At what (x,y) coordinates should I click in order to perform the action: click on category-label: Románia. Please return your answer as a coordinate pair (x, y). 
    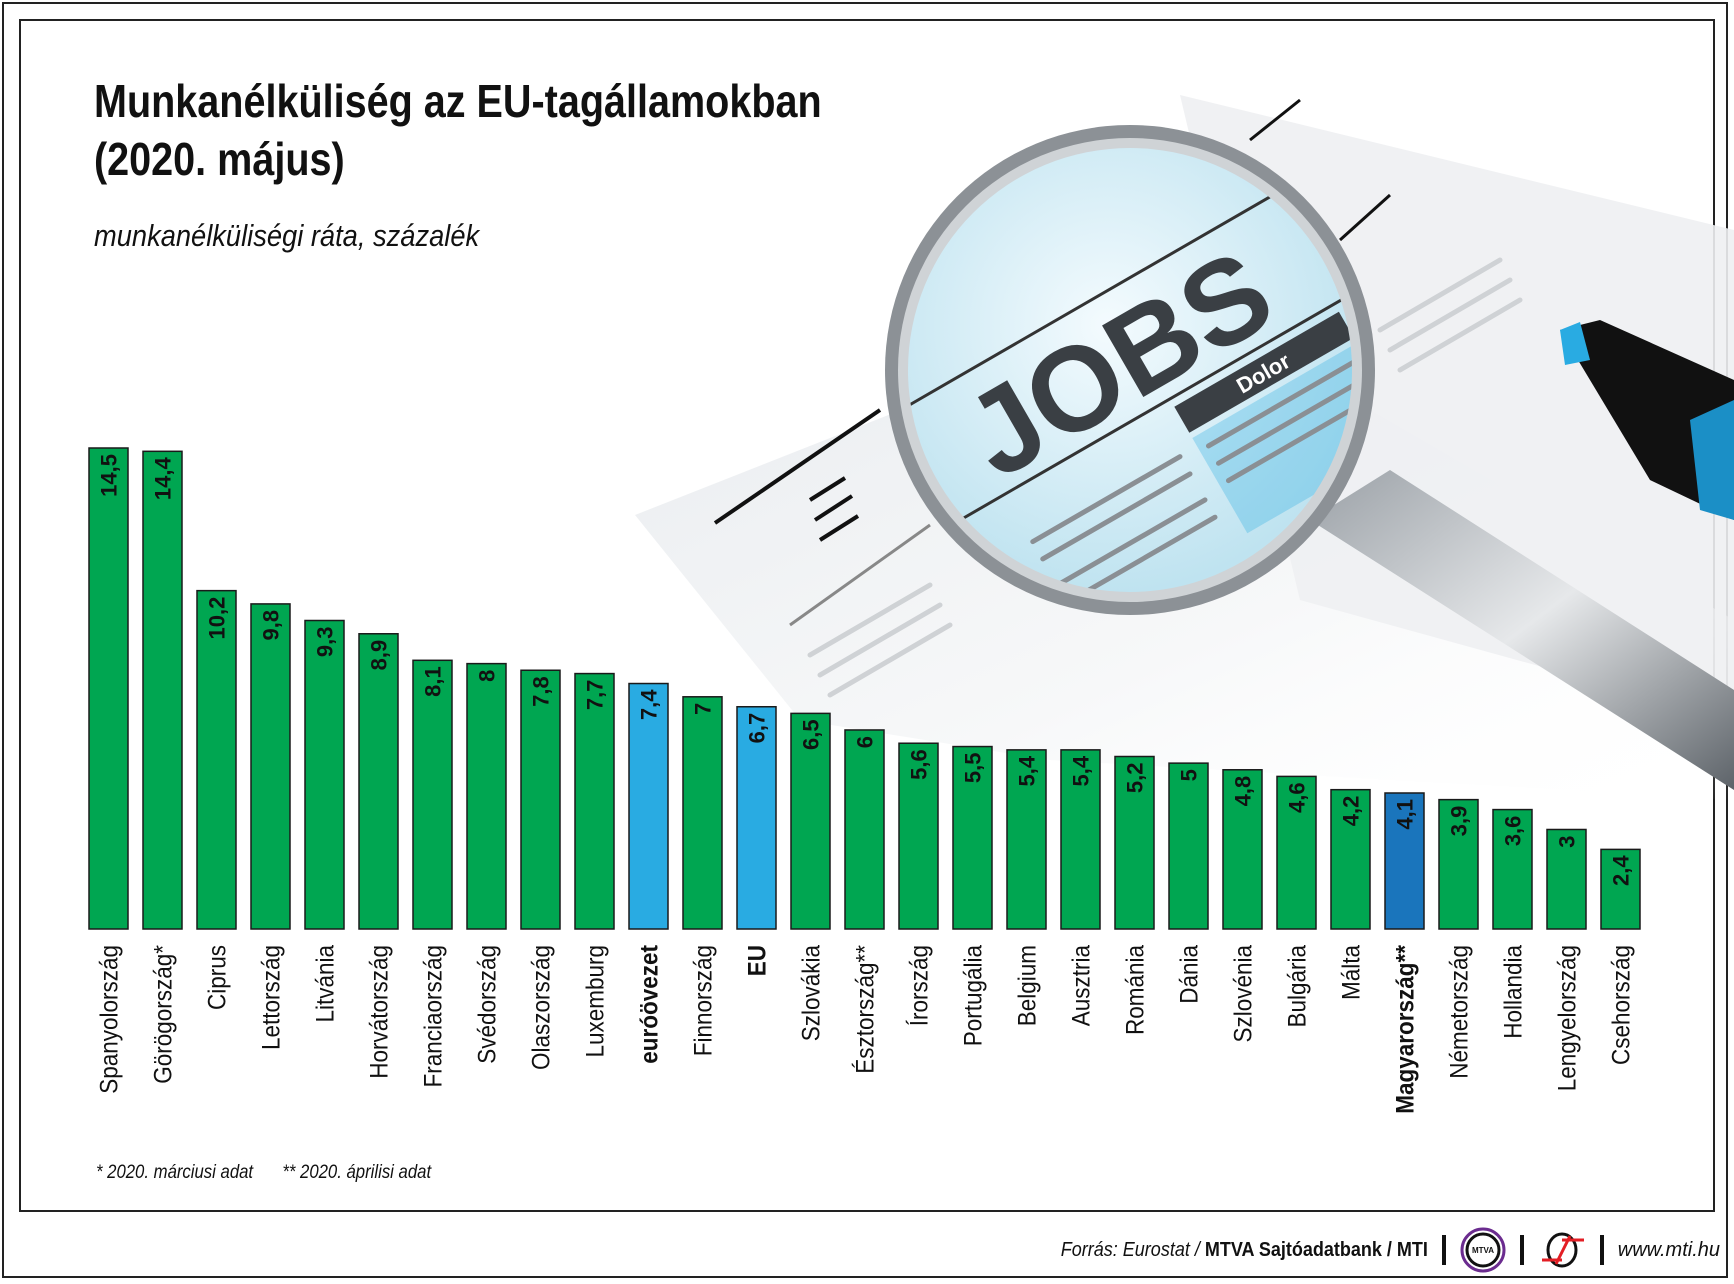
    Looking at the image, I should click on (1135, 989).